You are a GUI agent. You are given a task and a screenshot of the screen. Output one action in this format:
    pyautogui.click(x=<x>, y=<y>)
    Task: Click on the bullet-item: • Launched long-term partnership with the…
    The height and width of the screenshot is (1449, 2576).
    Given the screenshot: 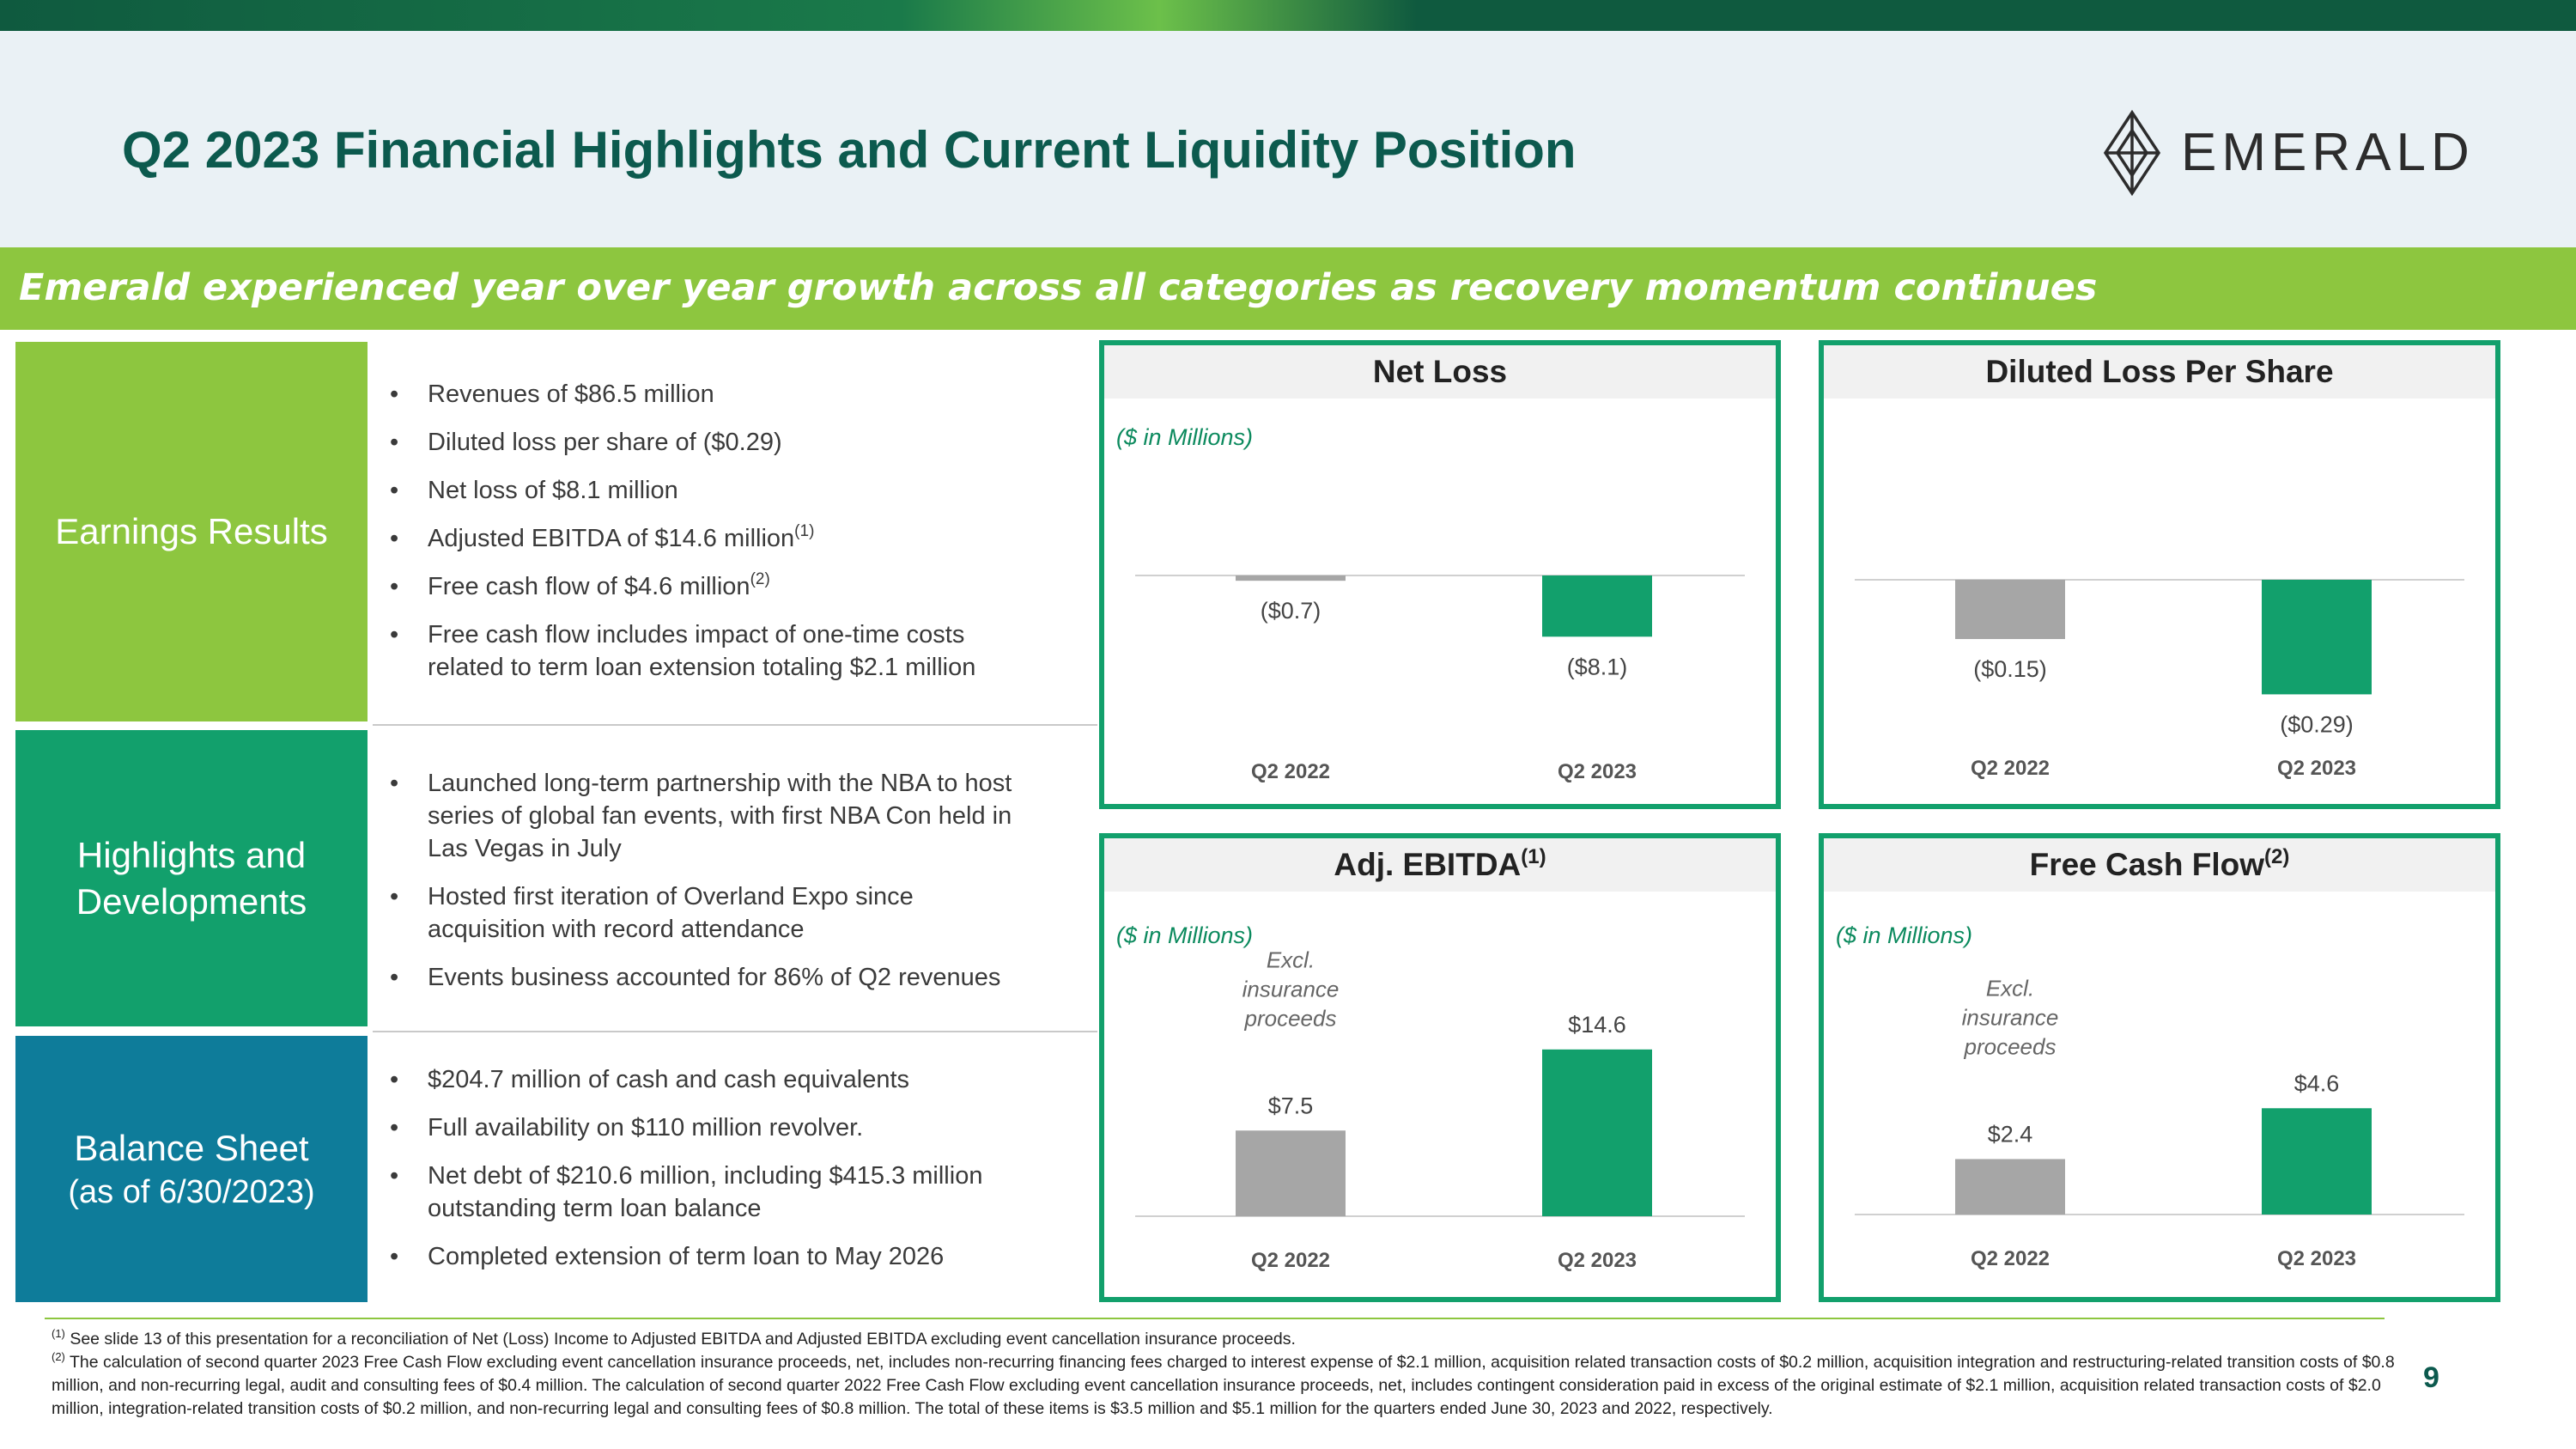 What is the action you would take?
    pyautogui.click(x=701, y=816)
    